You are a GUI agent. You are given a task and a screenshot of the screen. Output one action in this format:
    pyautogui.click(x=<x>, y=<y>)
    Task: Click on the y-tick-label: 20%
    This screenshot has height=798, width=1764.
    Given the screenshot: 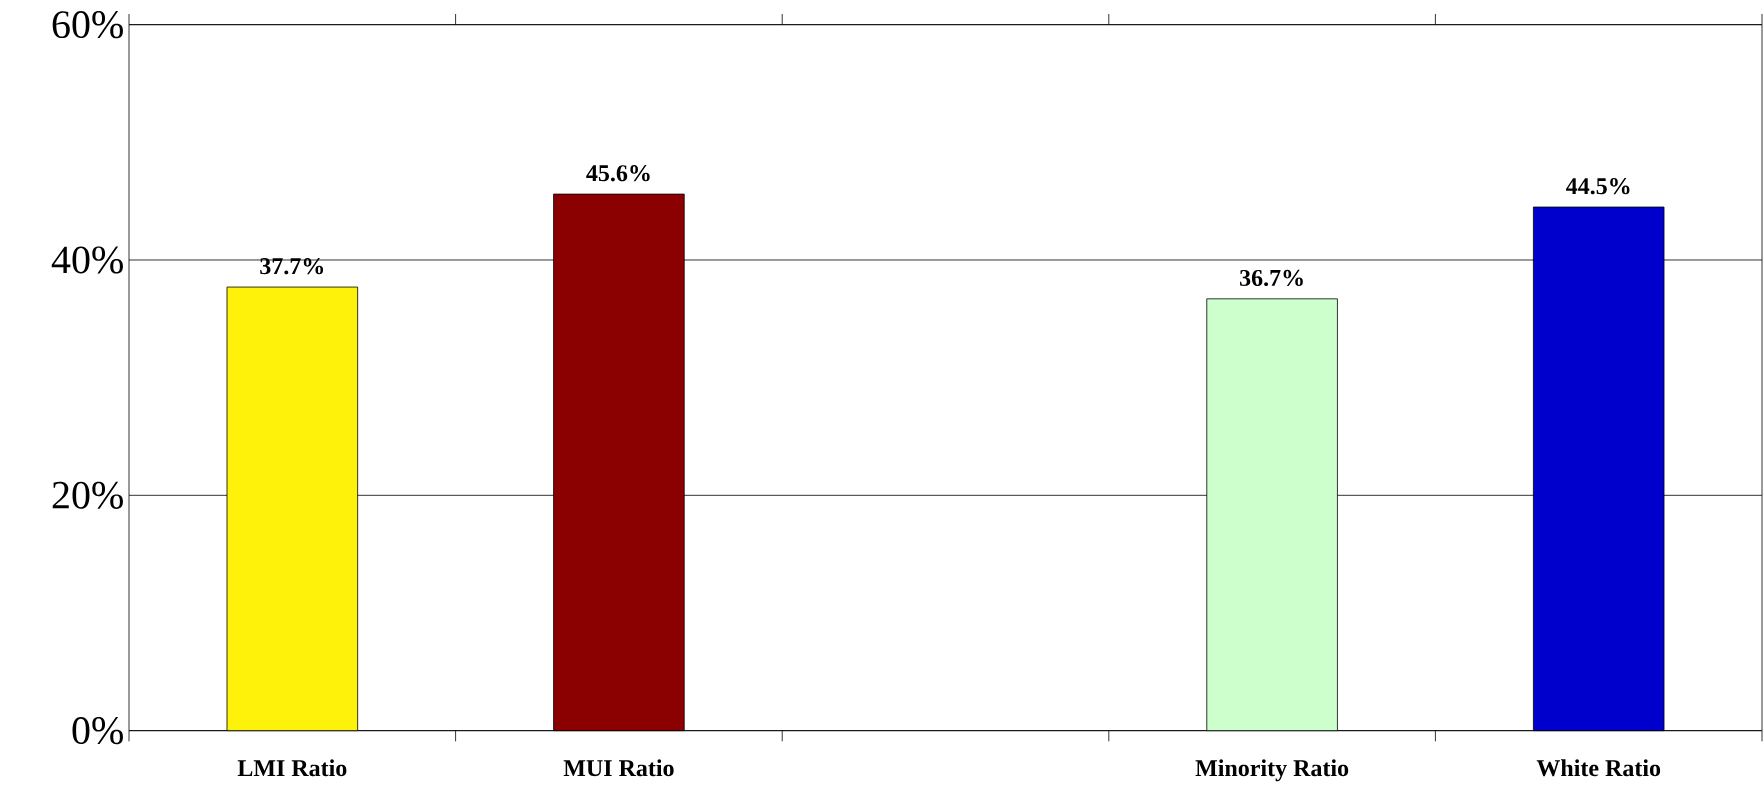 What is the action you would take?
    pyautogui.click(x=87, y=495)
    